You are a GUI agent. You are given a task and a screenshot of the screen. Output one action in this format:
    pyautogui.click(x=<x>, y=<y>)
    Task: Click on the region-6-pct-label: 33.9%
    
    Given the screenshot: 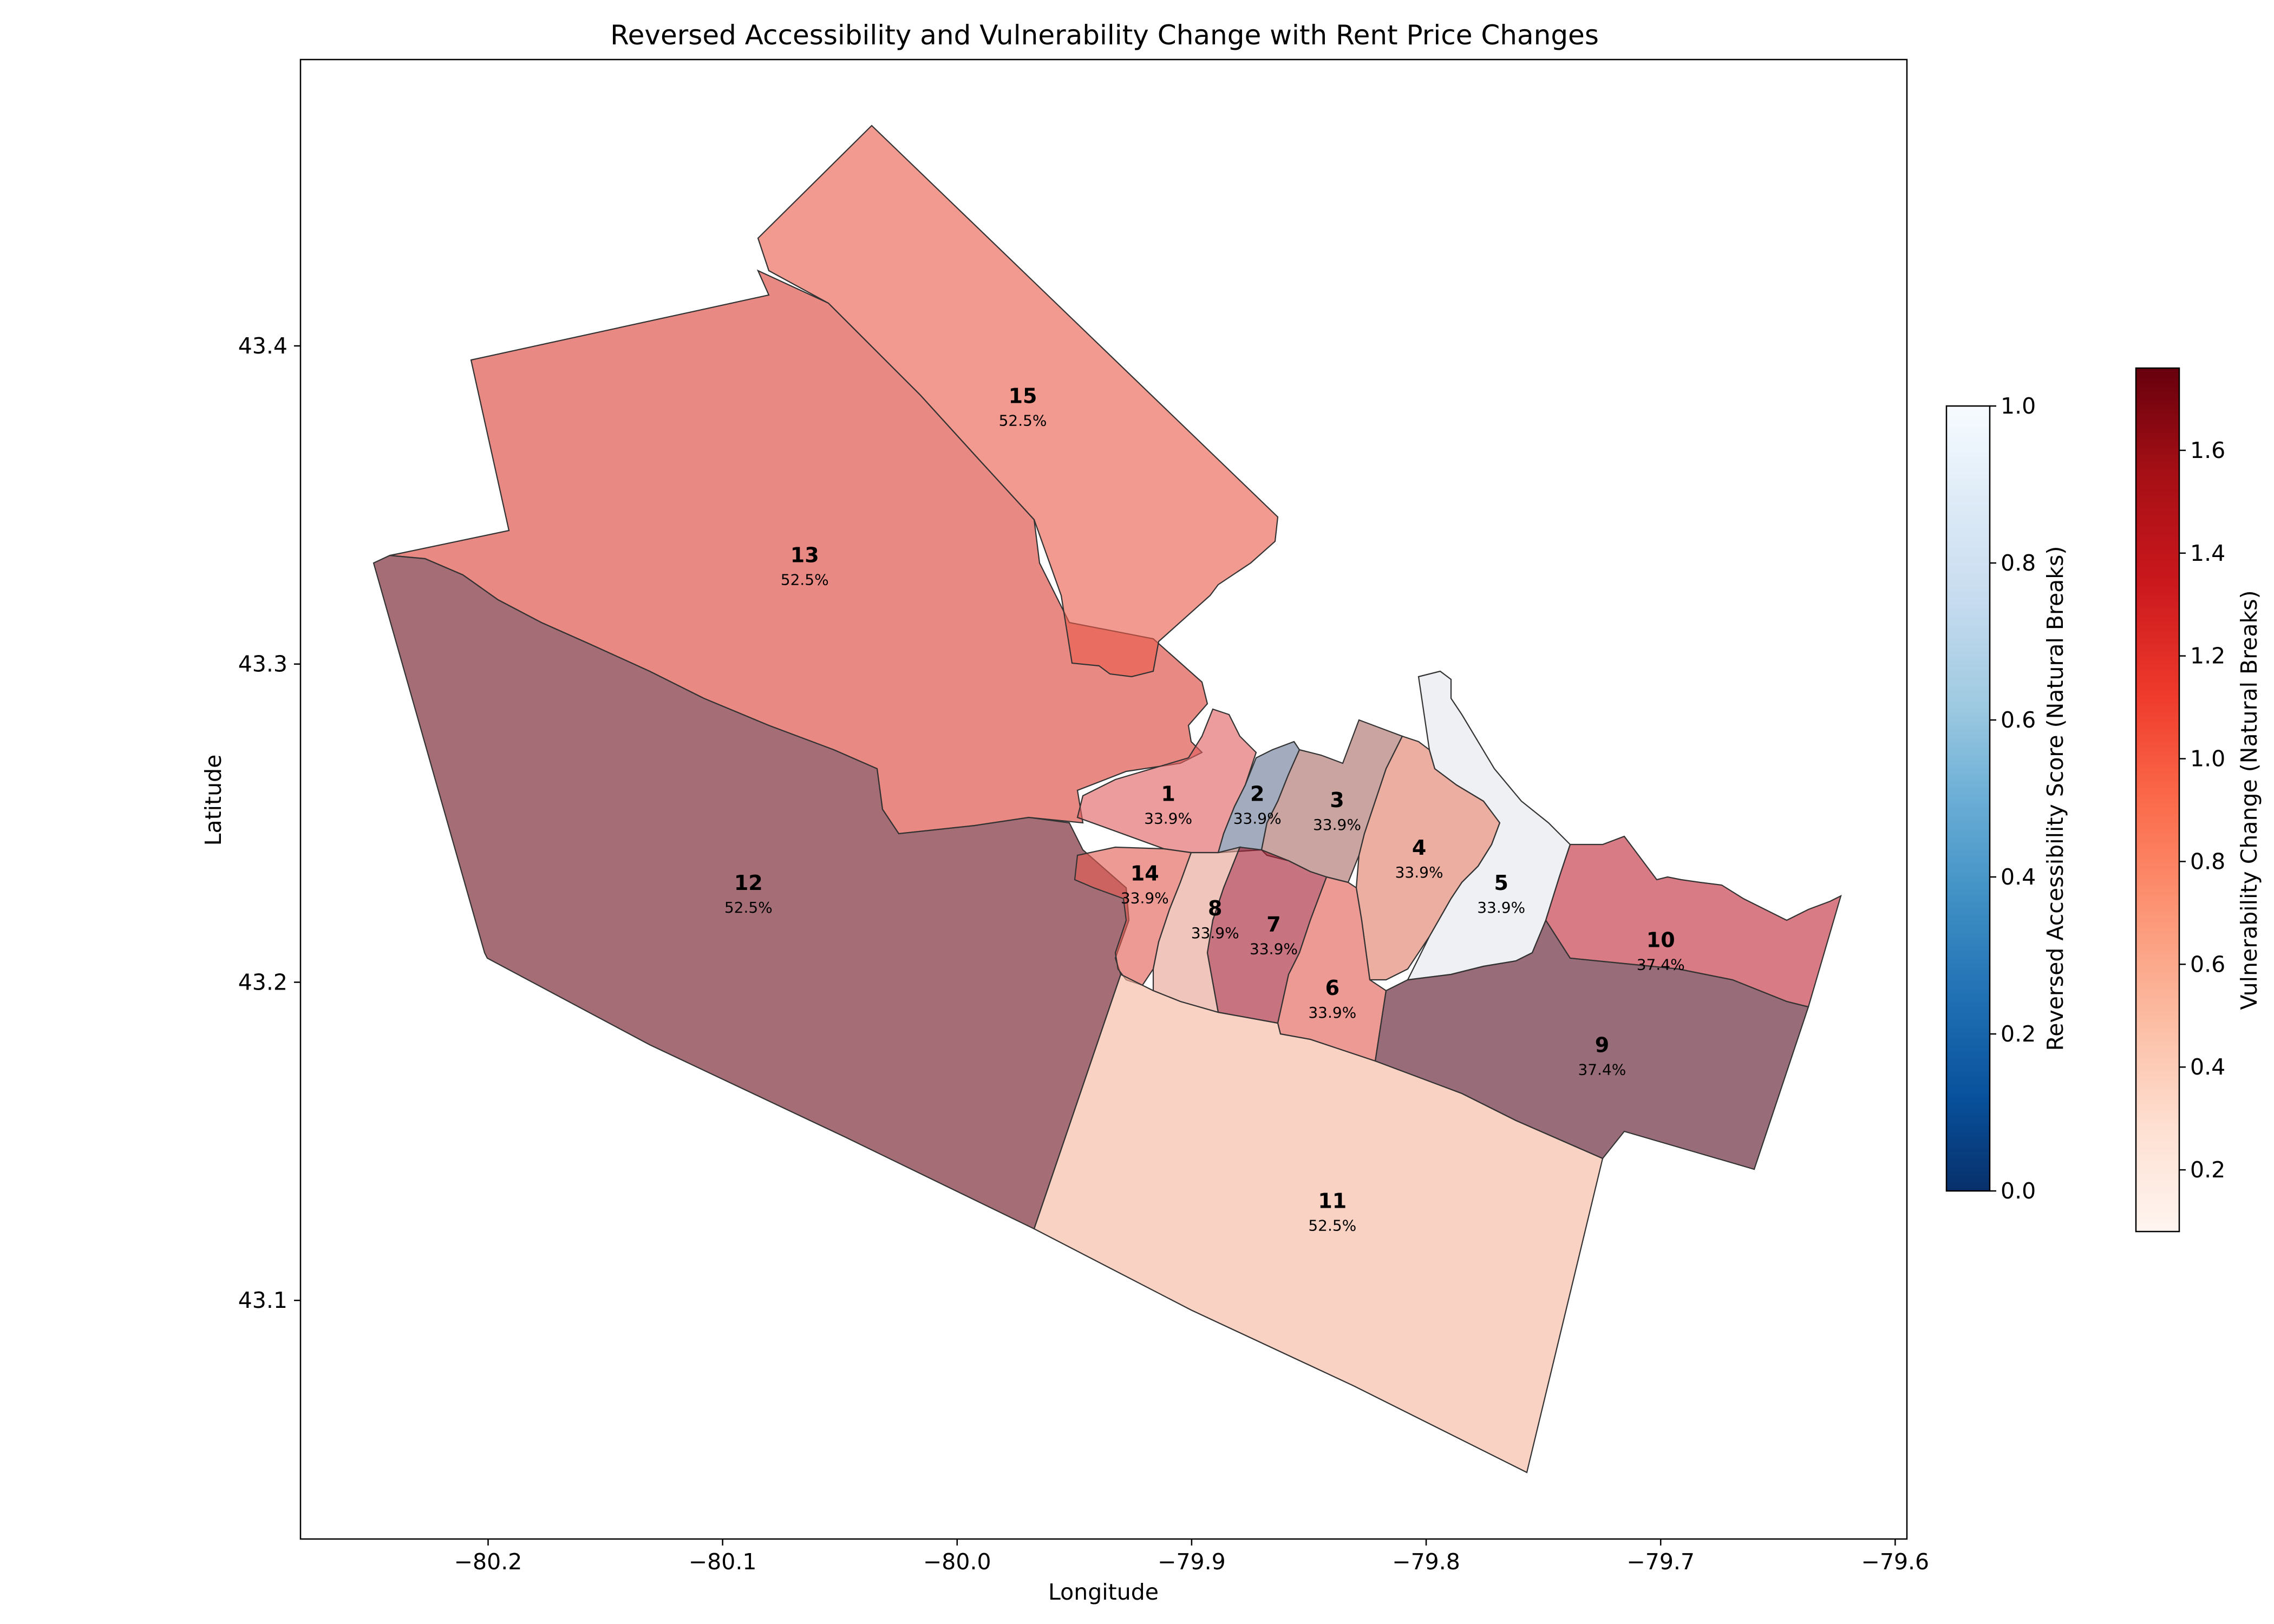 What is the action you would take?
    pyautogui.click(x=1332, y=1013)
    